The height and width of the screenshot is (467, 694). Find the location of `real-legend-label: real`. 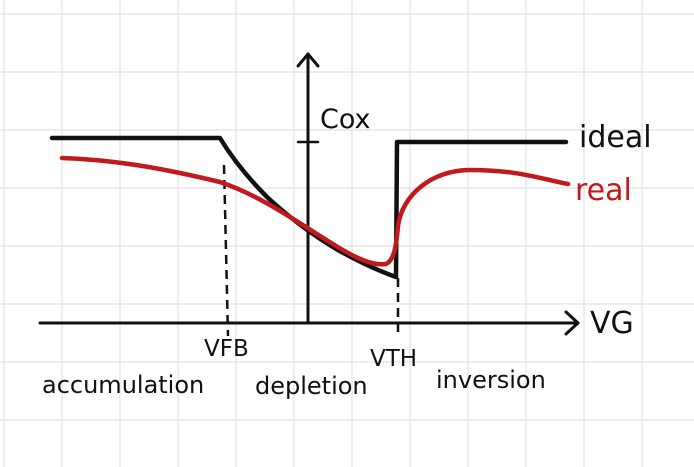

real-legend-label: real is located at coordinates (603, 190).